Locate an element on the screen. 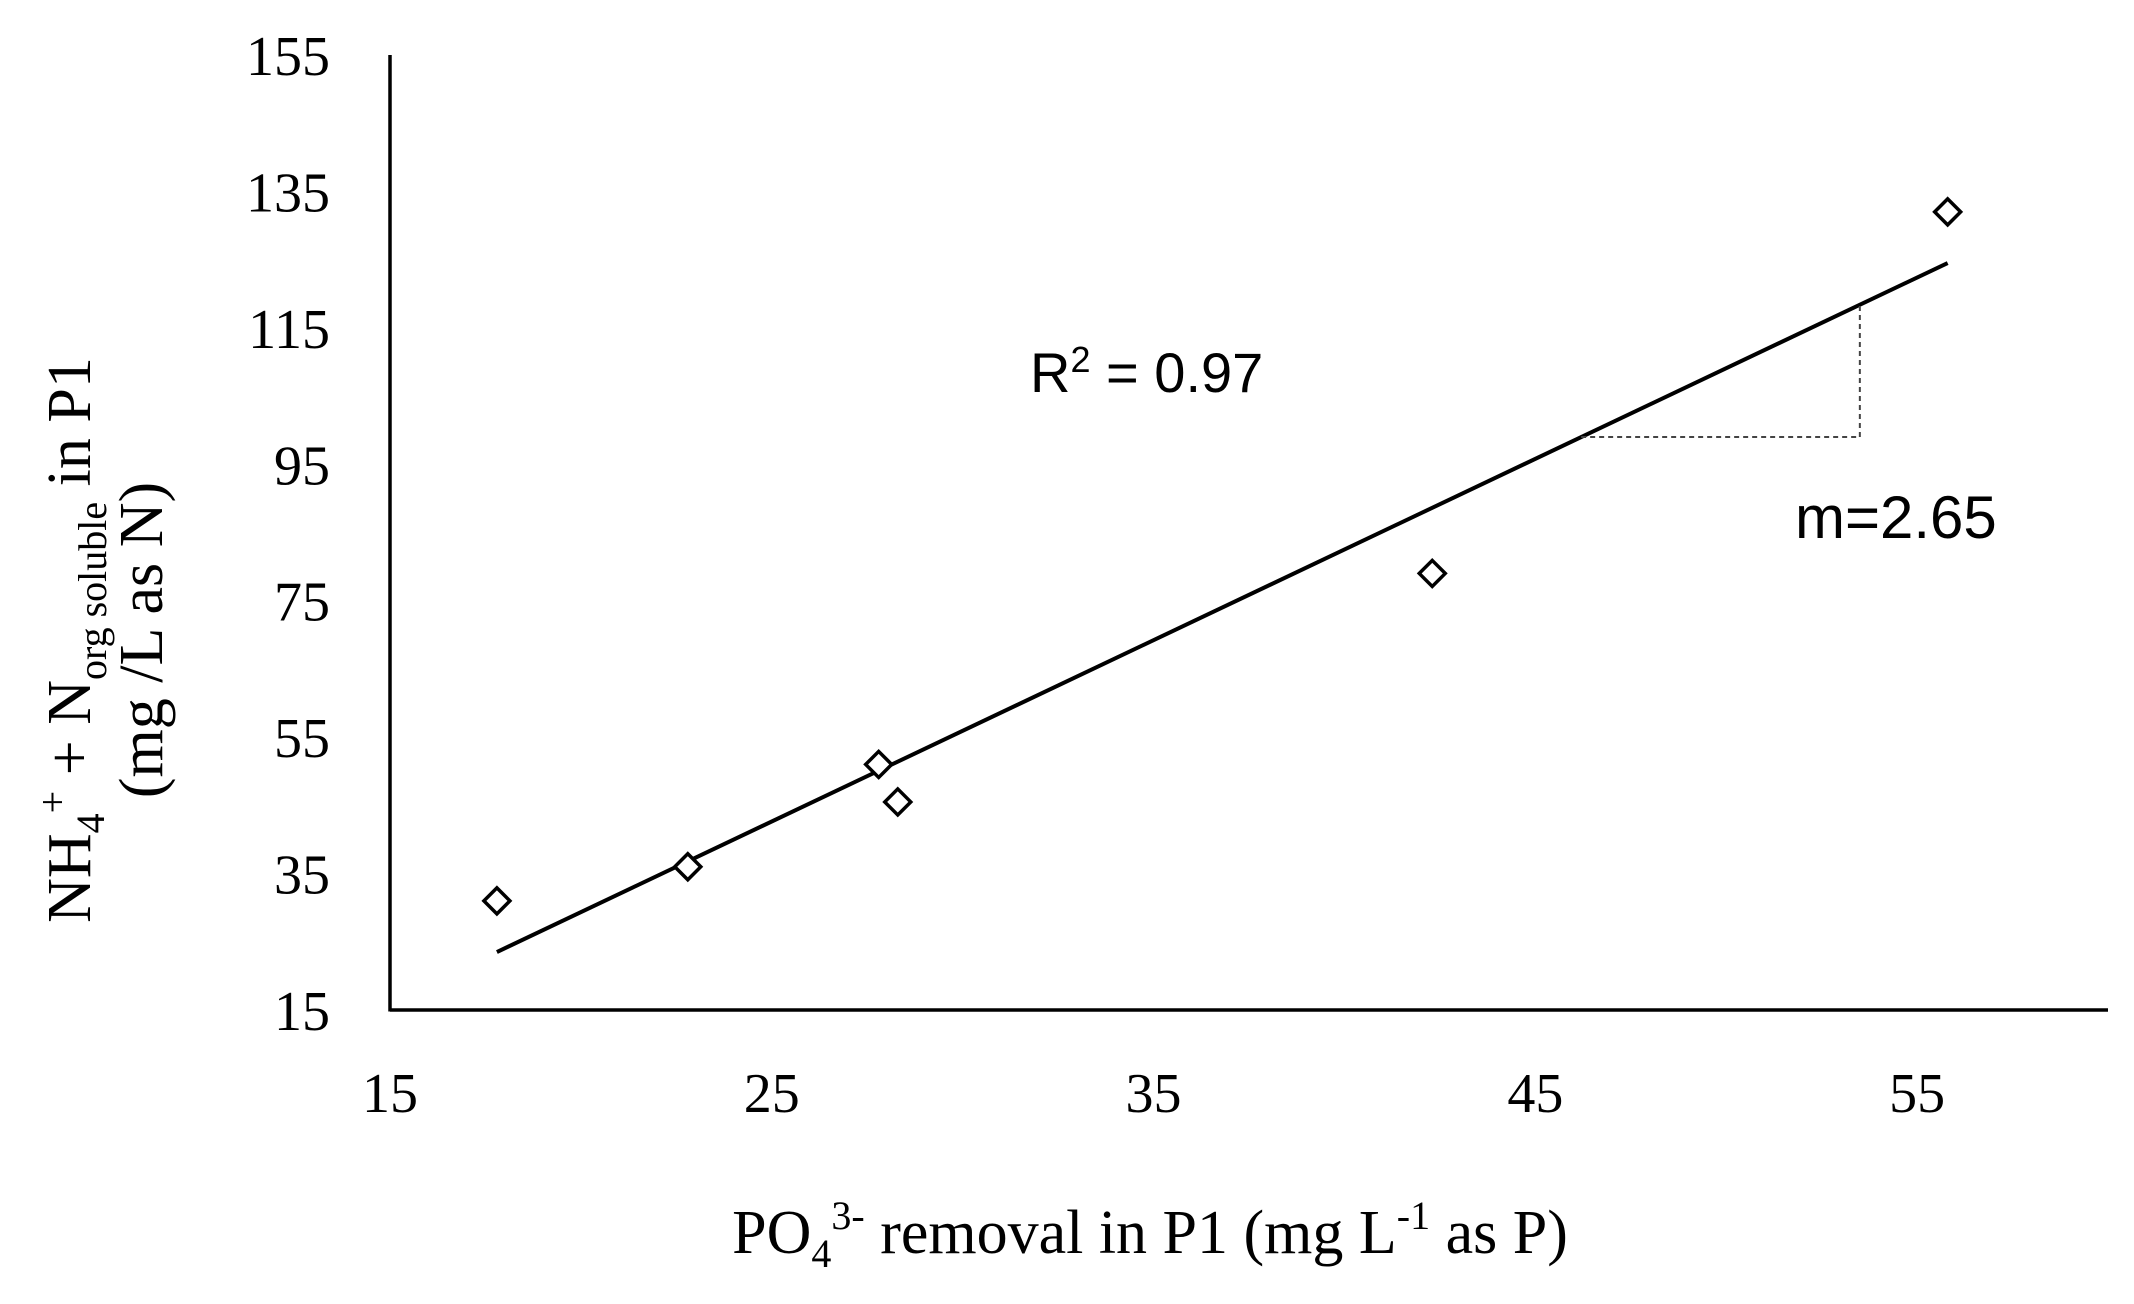 This screenshot has width=2134, height=1304. y-tick-label: 135 is located at coordinates (288, 193).